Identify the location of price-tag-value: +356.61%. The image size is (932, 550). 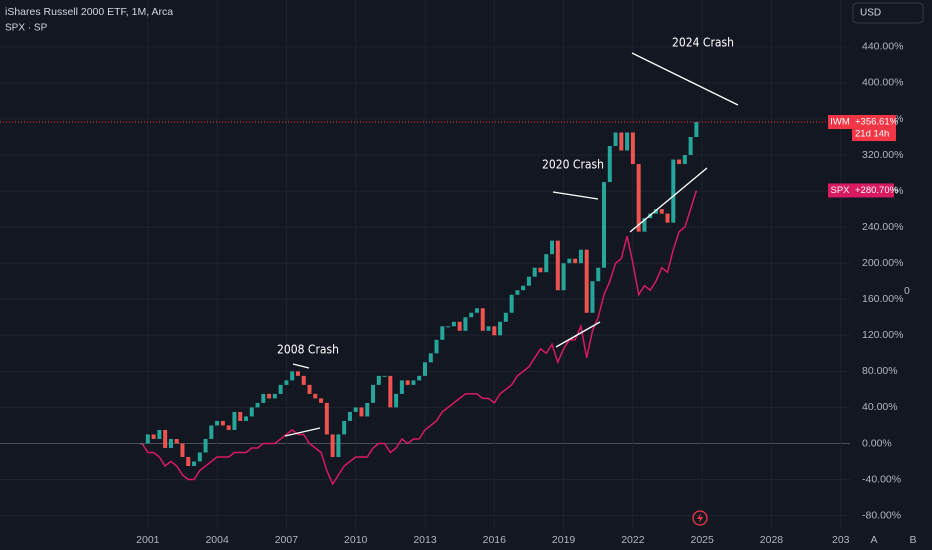
(877, 122).